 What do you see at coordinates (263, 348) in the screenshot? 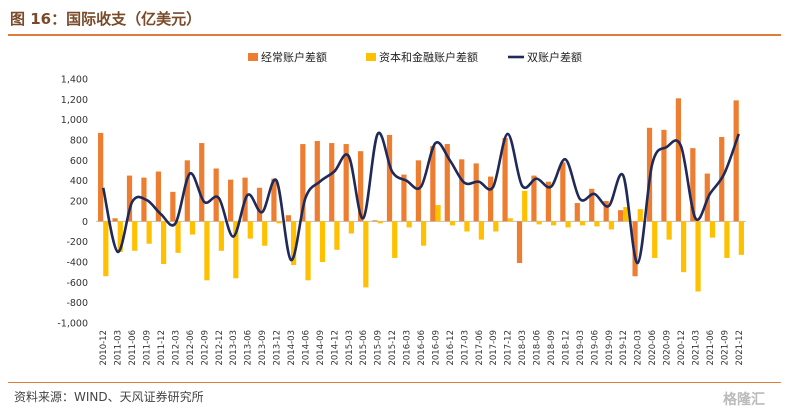
I see `x-tick-label: 2013-09` at bounding box center [263, 348].